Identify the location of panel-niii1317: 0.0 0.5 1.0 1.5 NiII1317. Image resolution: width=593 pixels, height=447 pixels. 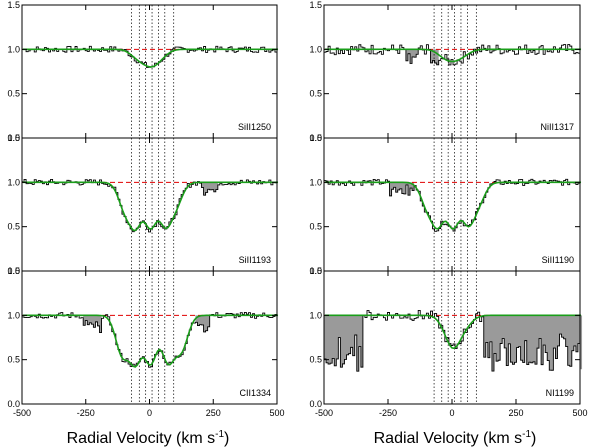
(445, 71).